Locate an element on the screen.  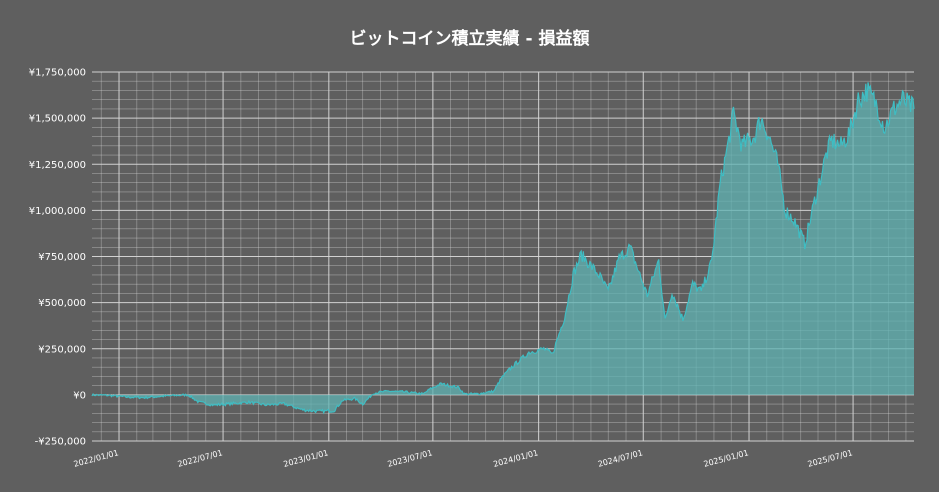
x-tick-label: 2025/07/01 is located at coordinates (830, 458).